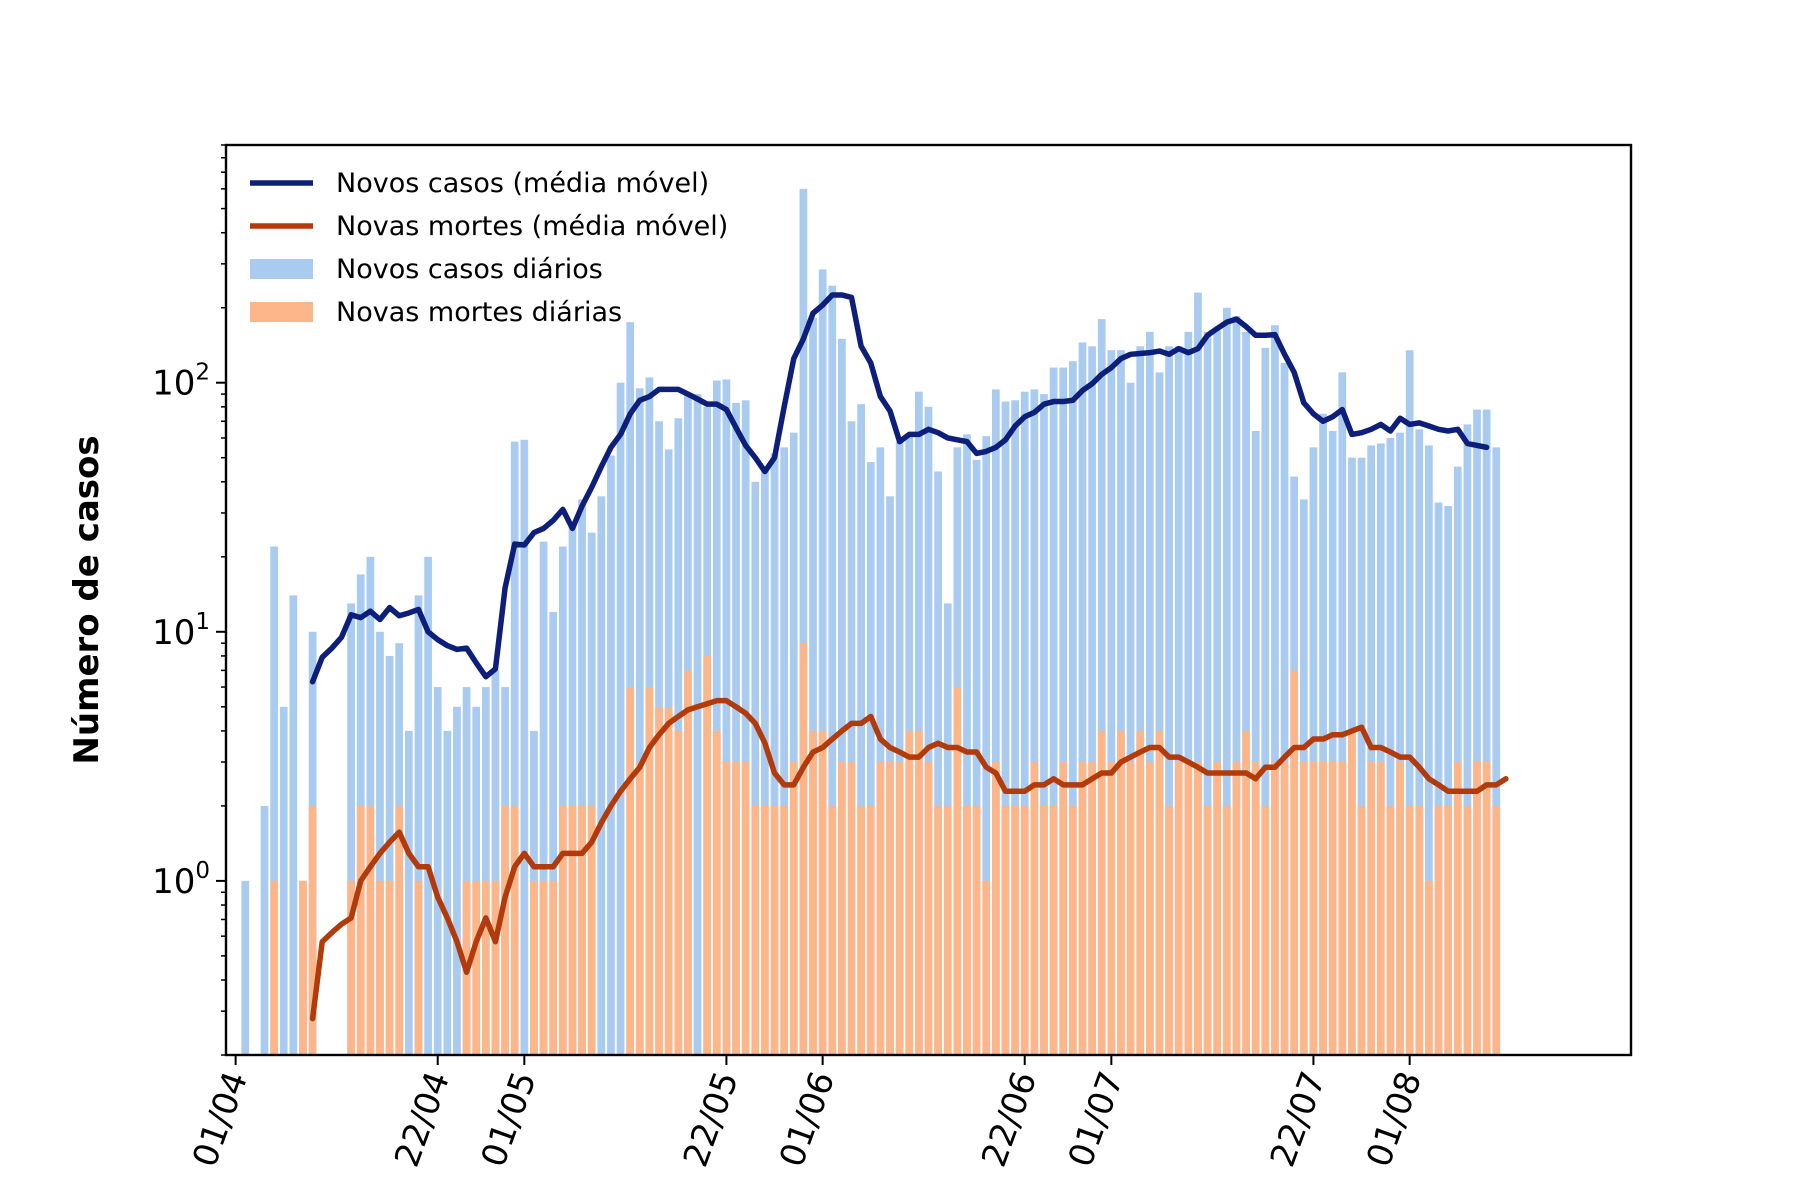 The width and height of the screenshot is (1800, 1200). I want to click on x-tick-label: 22/07, so click(1298, 1119).